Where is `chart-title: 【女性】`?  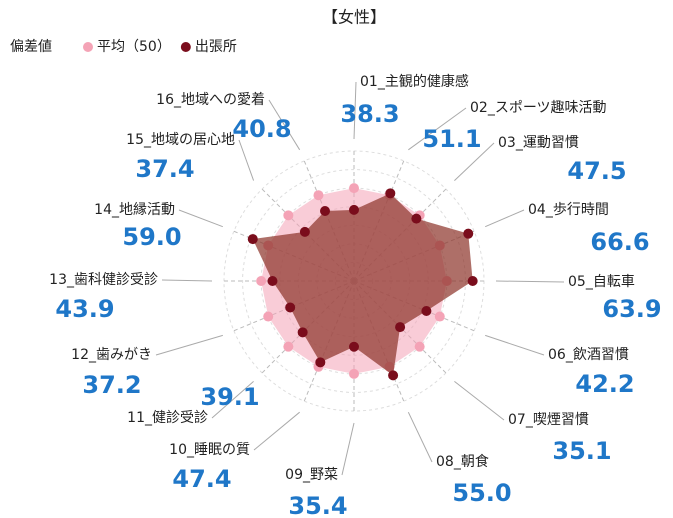
chart-title: 【女性】 is located at coordinates (354, 17).